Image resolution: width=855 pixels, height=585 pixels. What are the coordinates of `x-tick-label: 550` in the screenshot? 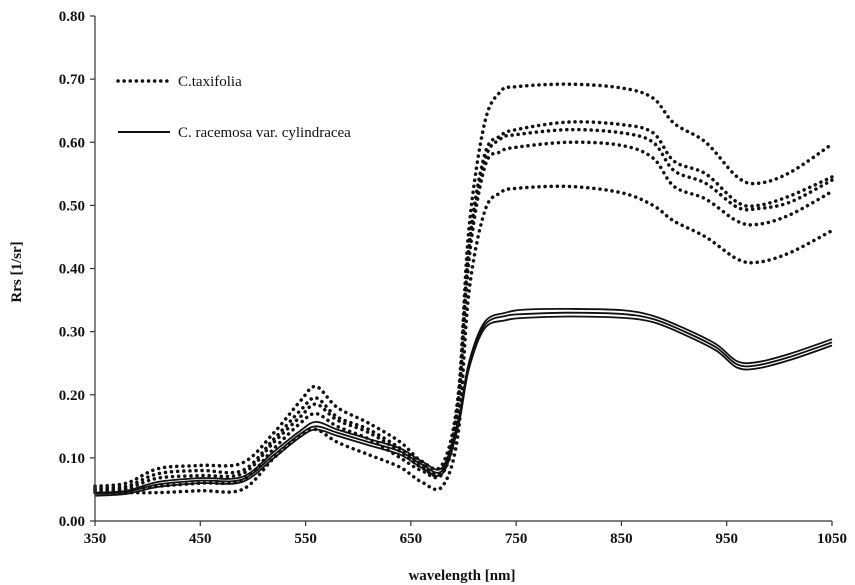 It's located at (305, 539).